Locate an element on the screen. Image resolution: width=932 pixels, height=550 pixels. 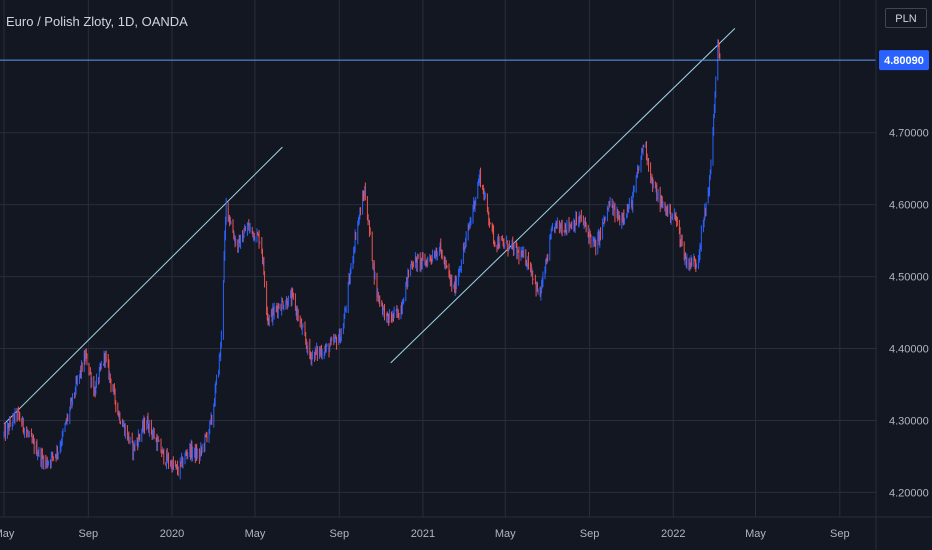
time-axis: May Sep 2020 May Sep 2021 May Sep 2022 May Sep is located at coordinates (425, 534).